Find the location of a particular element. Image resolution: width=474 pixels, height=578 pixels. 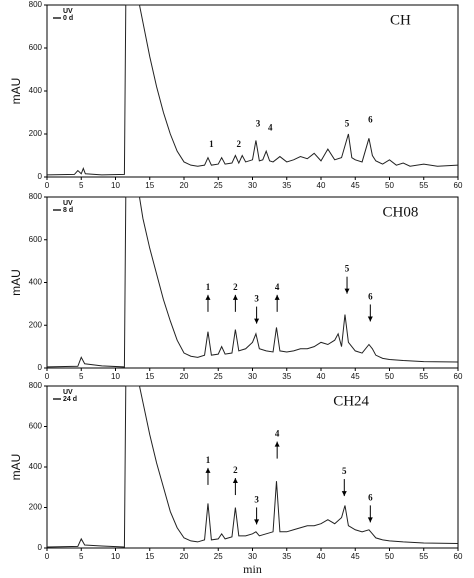

legend-label: 0 d is located at coordinates (68, 18).